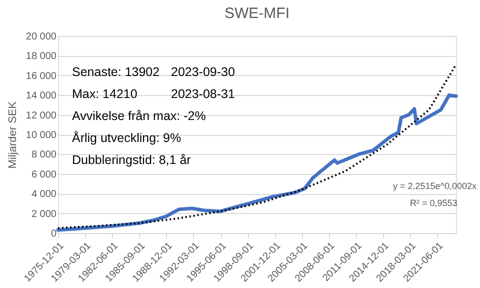 Image resolution: width=480 pixels, height=288 pixels. I want to click on chart-title: SWE-MFI, so click(257, 13).